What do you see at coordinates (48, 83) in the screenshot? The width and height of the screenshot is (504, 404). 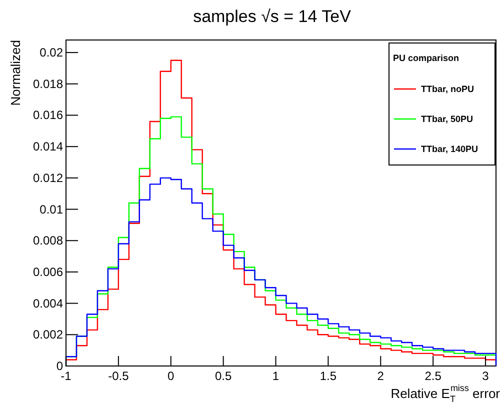 I see `y-tick-label: 0.018` at bounding box center [48, 83].